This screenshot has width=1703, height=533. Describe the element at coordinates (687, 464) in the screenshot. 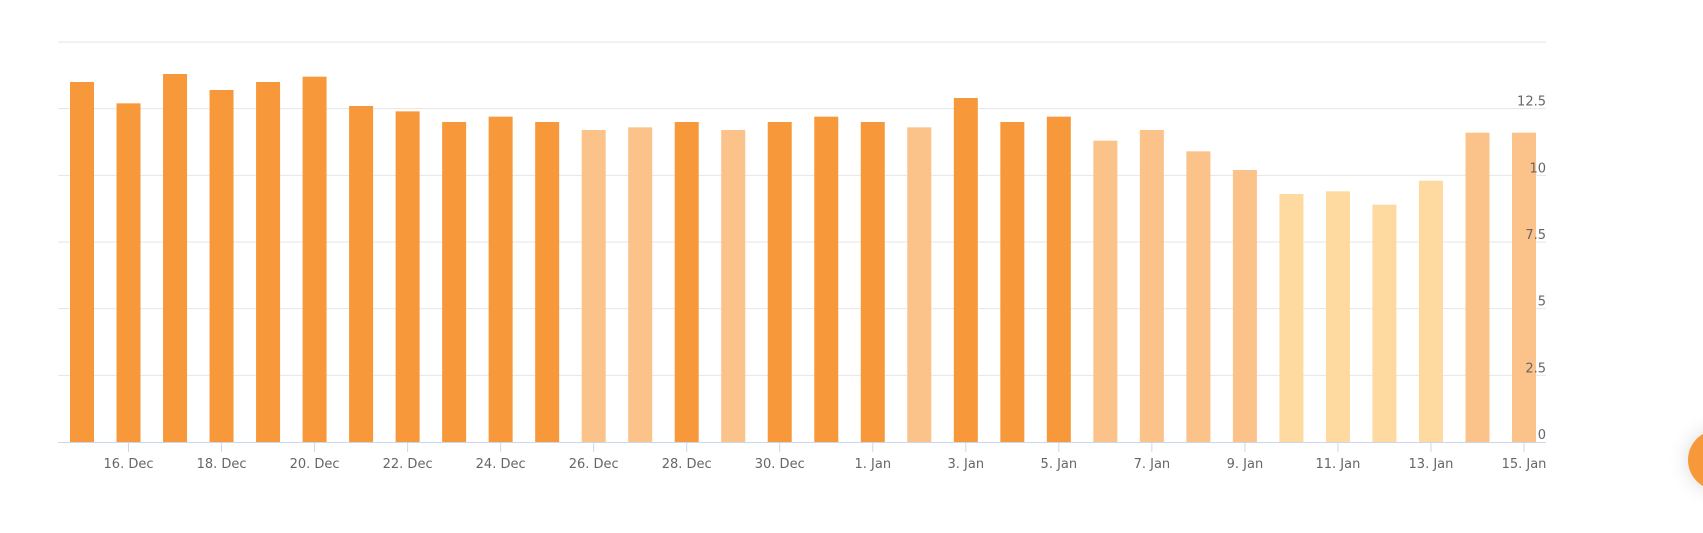

I see `x-tick-label: 28. Dec` at that location.